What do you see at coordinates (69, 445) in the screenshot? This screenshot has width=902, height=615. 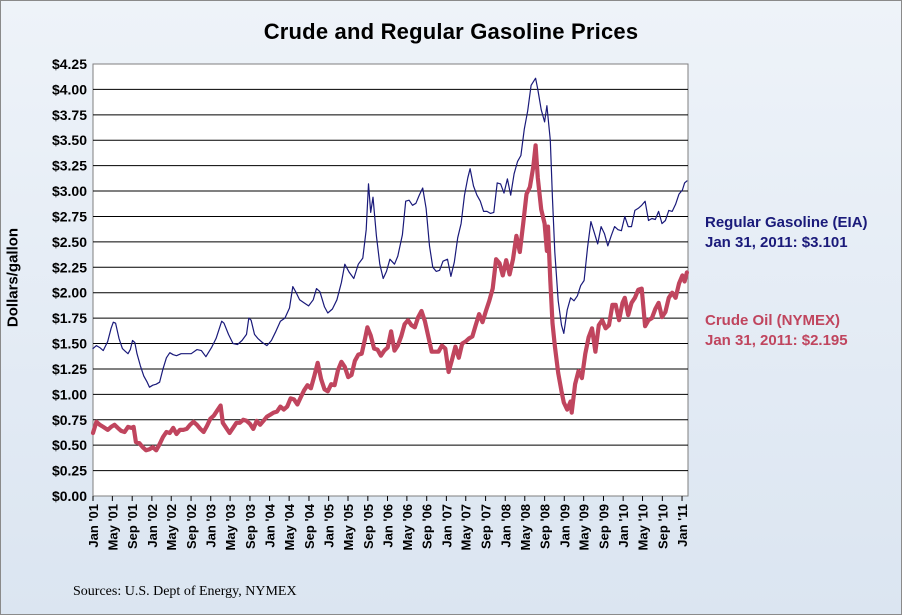 I see `y-tick-label: $0.50` at bounding box center [69, 445].